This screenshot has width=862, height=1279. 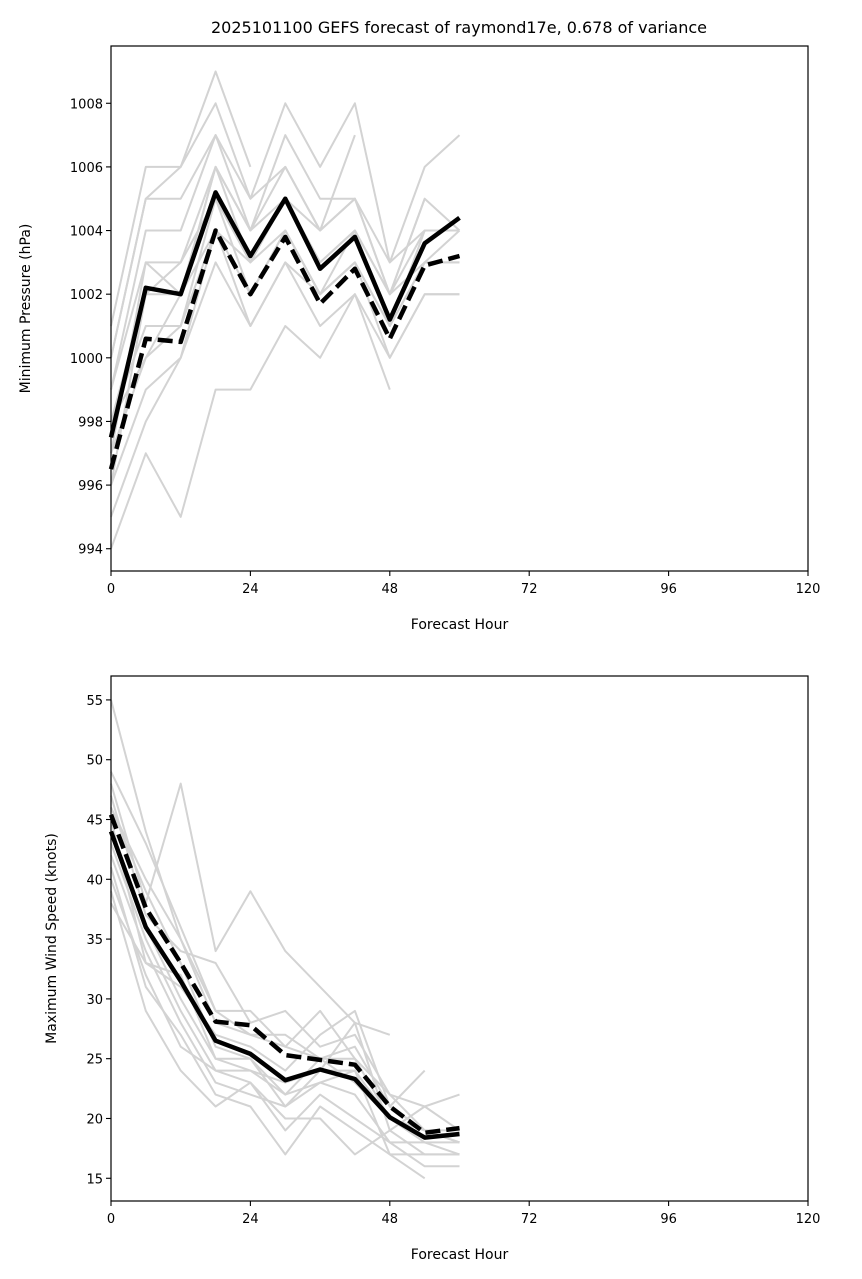 What do you see at coordinates (94, 821) in the screenshot?
I see `wind-y-tick-label: 45` at bounding box center [94, 821].